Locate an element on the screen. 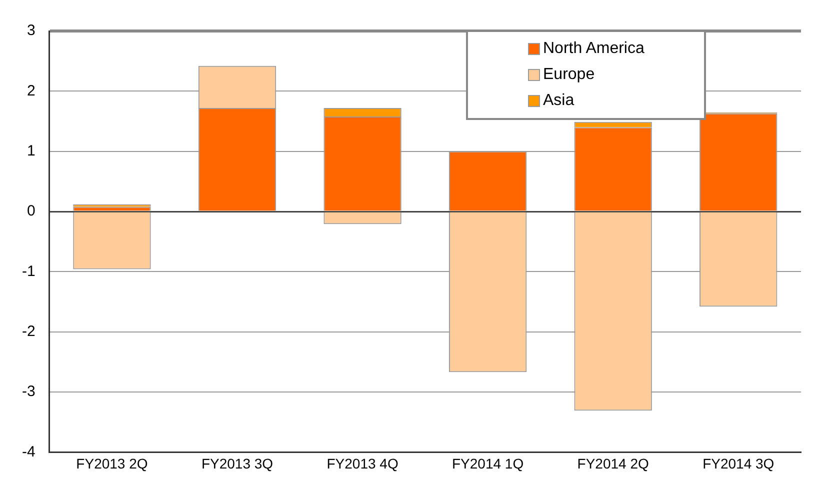 The height and width of the screenshot is (485, 813). y-tick-label: 1 is located at coordinates (31, 151).